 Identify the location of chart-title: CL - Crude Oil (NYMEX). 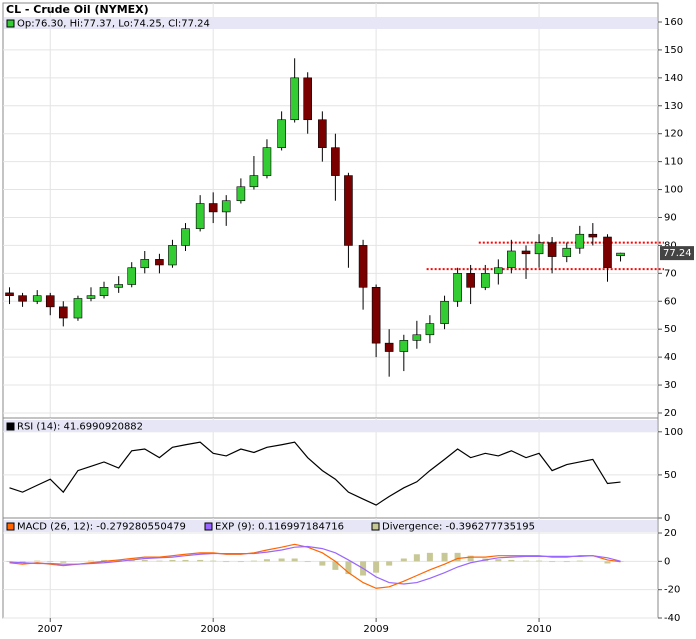
(77, 9).